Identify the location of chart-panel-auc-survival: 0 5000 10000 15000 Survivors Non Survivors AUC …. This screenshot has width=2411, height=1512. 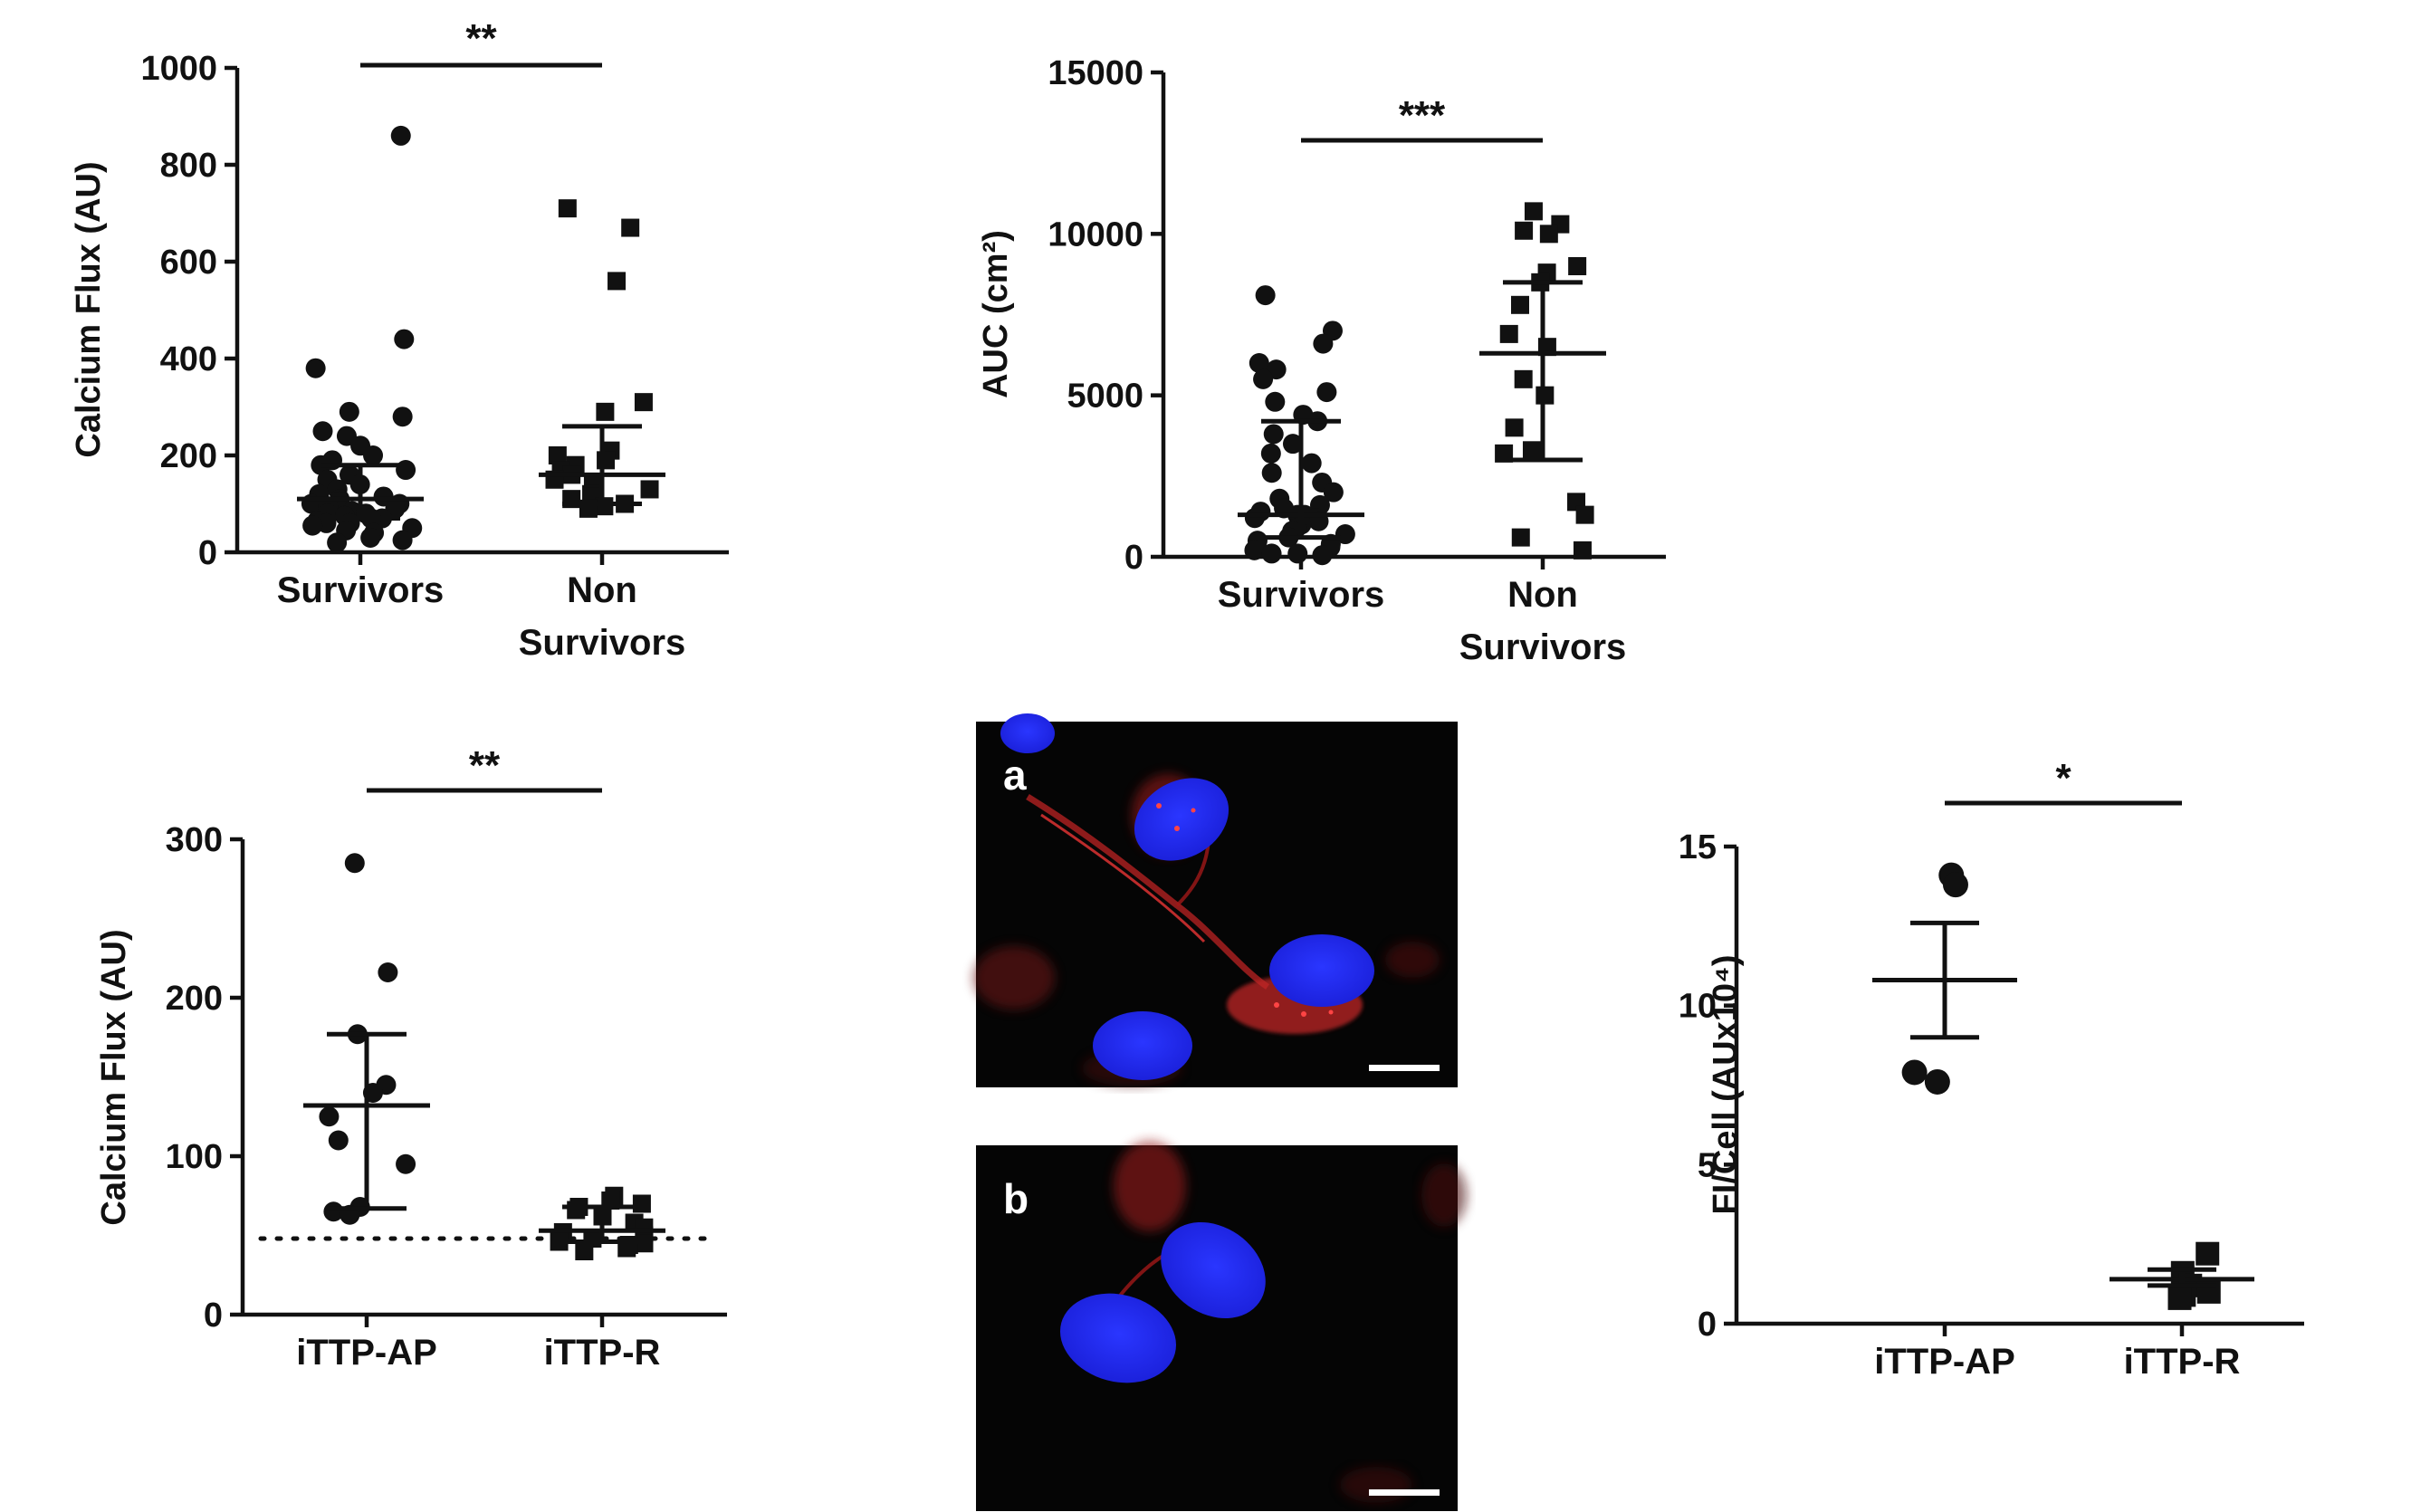
(1321, 360).